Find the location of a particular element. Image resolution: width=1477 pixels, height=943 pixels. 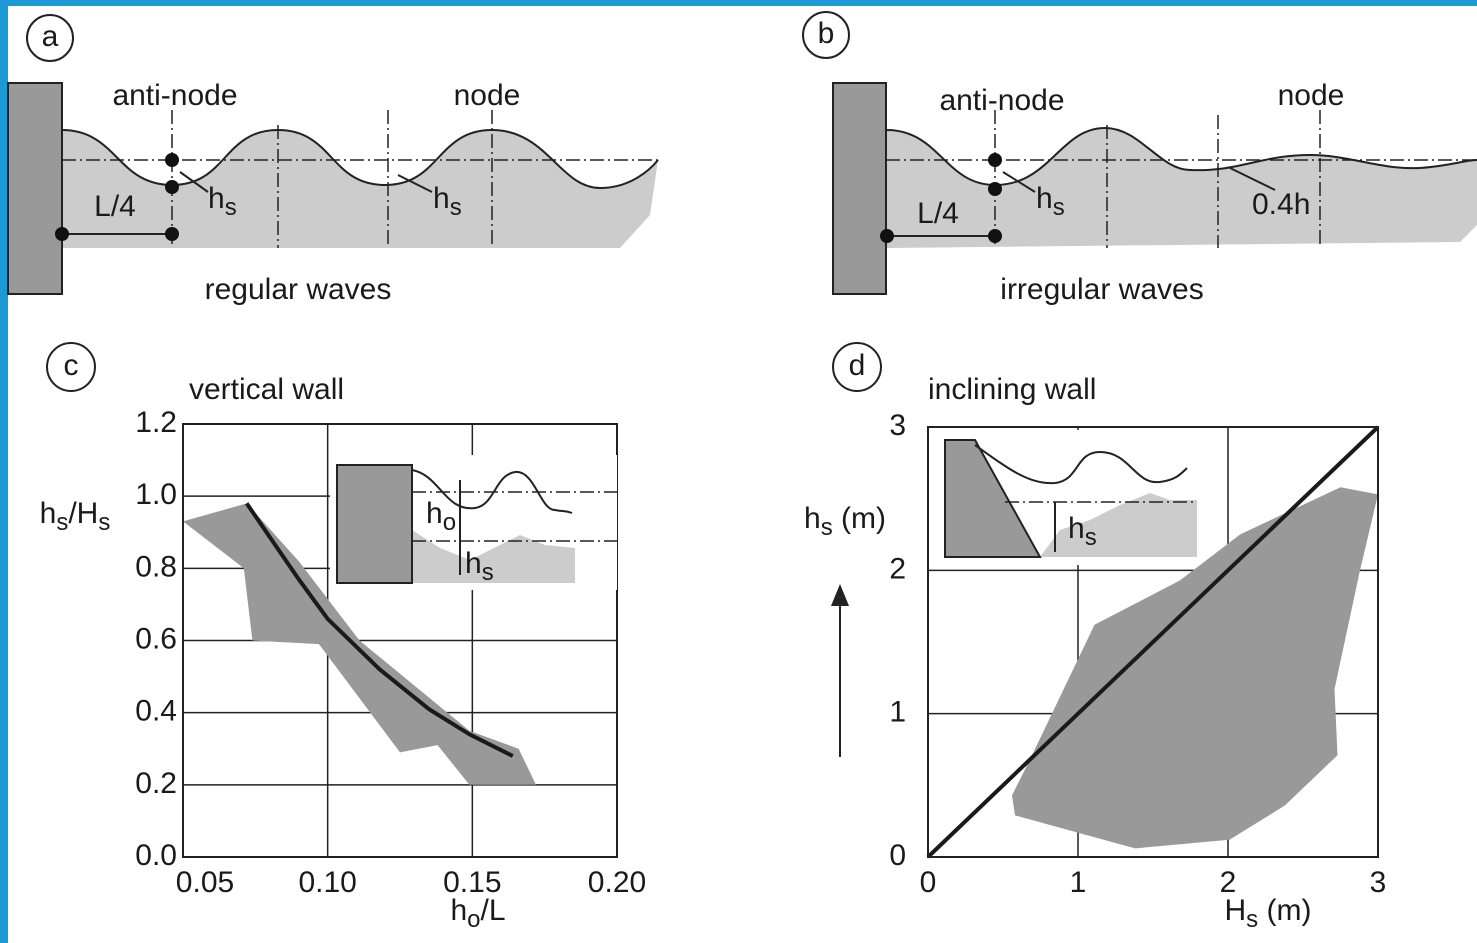

x-axis-label: ho/L is located at coordinates (477, 913).